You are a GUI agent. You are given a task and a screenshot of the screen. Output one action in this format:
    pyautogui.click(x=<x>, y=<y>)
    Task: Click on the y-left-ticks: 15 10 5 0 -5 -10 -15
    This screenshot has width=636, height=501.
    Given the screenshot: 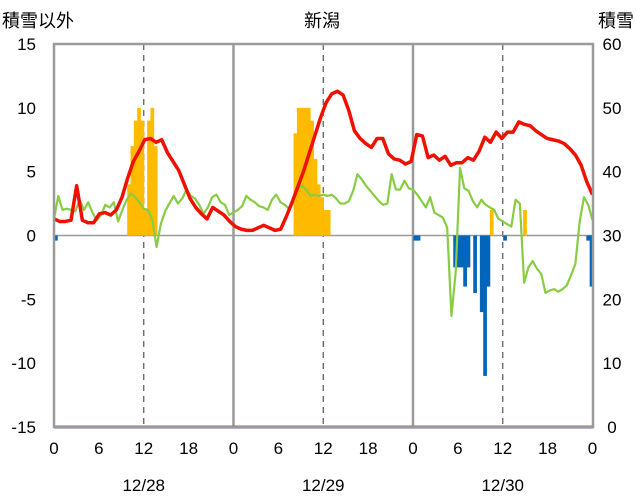 What is the action you would take?
    pyautogui.click(x=23, y=236)
    